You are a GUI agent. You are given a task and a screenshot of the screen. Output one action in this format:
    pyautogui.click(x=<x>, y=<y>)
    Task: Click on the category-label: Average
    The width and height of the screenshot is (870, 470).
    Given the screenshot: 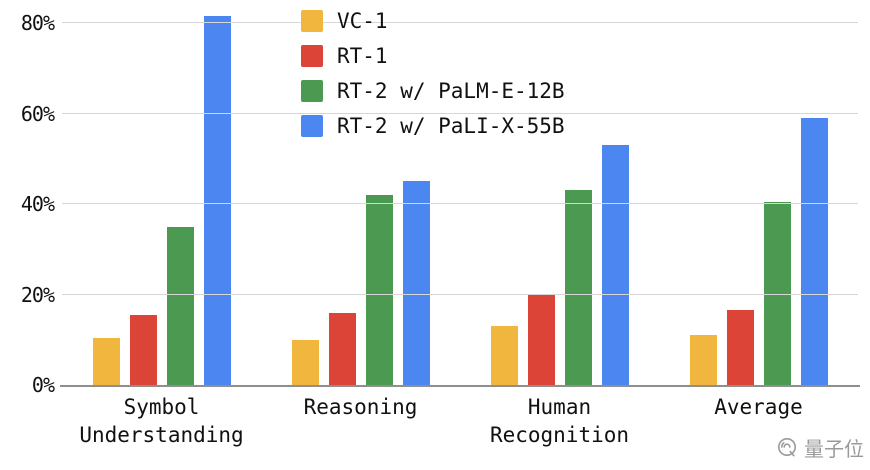 What is the action you would take?
    pyautogui.click(x=758, y=407)
    